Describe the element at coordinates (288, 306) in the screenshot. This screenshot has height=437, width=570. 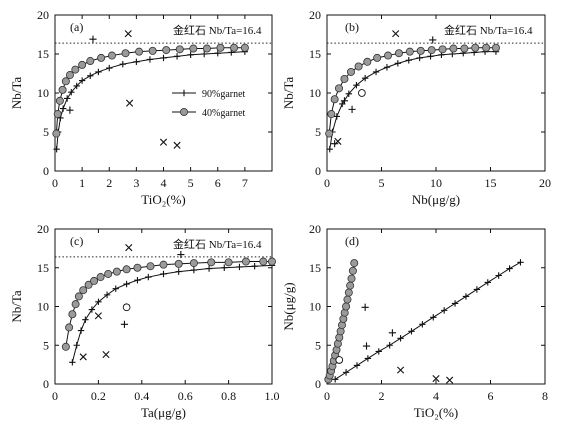
I see `y-axis-label: Nb(μg/g)` at that location.